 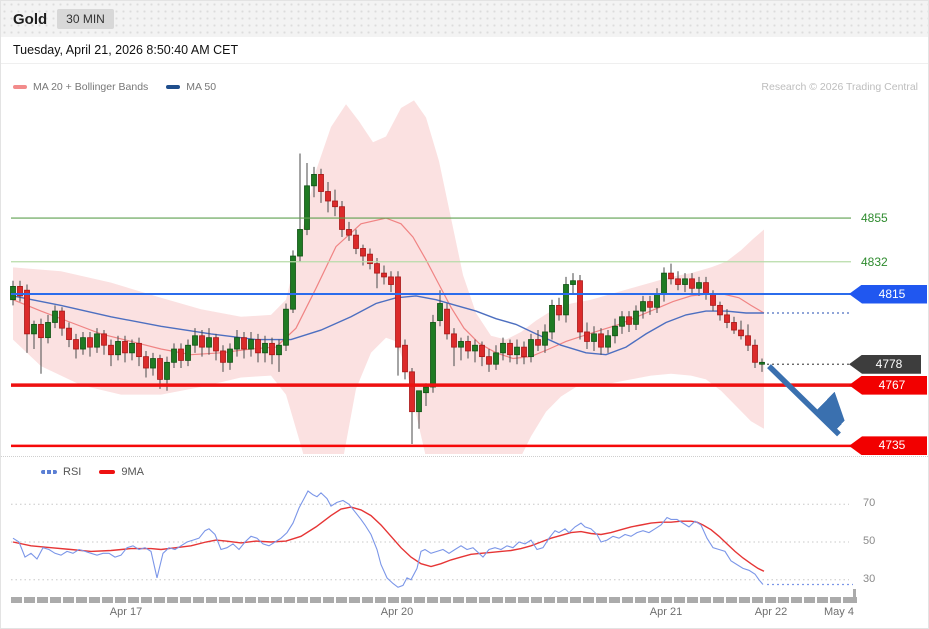 I want to click on rsi-line, so click(x=388, y=539).